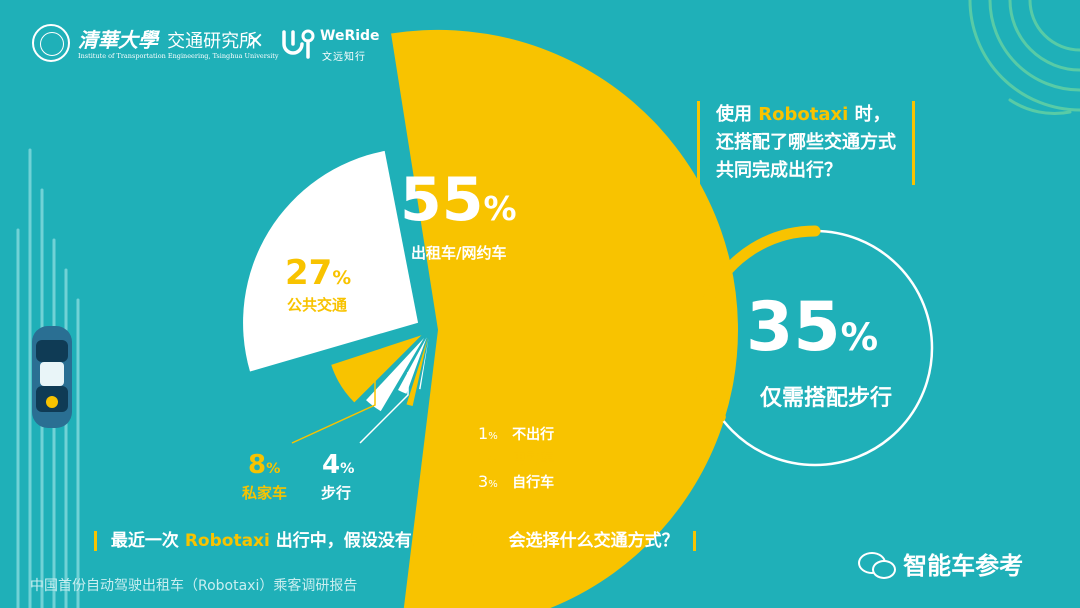  Describe the element at coordinates (483, 481) in the screenshot. I see `bike-percent-number: 3` at that location.